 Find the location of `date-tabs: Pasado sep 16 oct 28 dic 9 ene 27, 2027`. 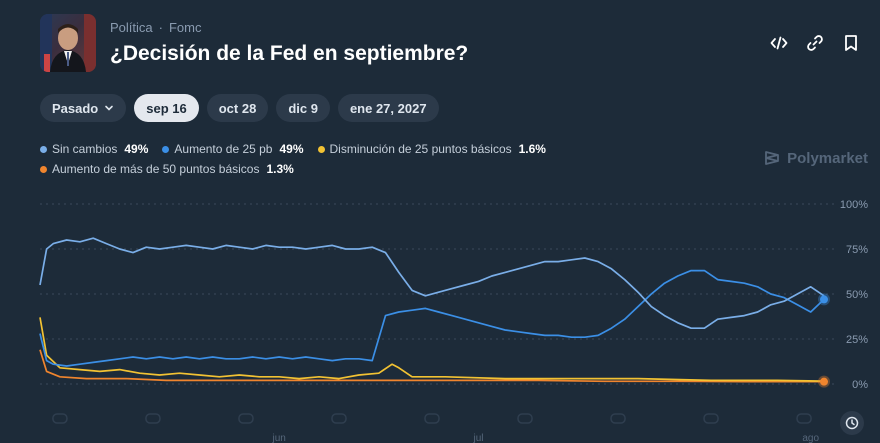

date-tabs: Pasado sep 16 oct 28 dic 9 ene 27, 2027 is located at coordinates (239, 108).